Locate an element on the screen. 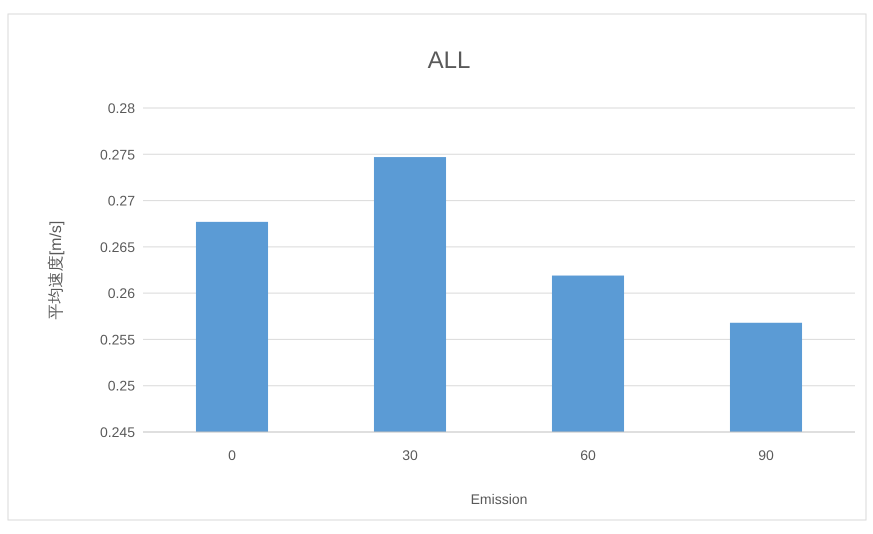  x-axis-title: Emission is located at coordinates (499, 499).